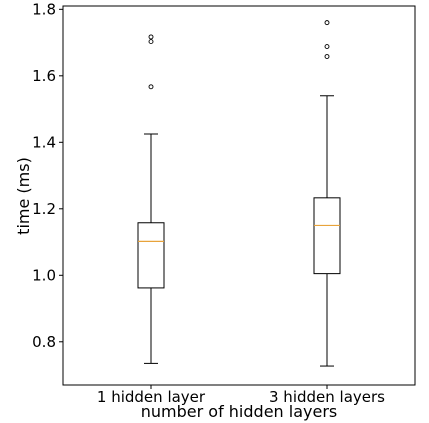  I want to click on x-tick-label: 1 hidden layer, so click(151, 397).